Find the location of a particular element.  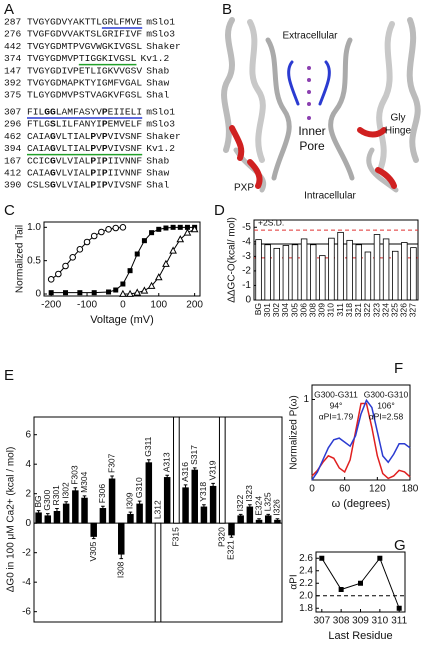

y-tick-label: 2.0 is located at coordinates (306, 595).